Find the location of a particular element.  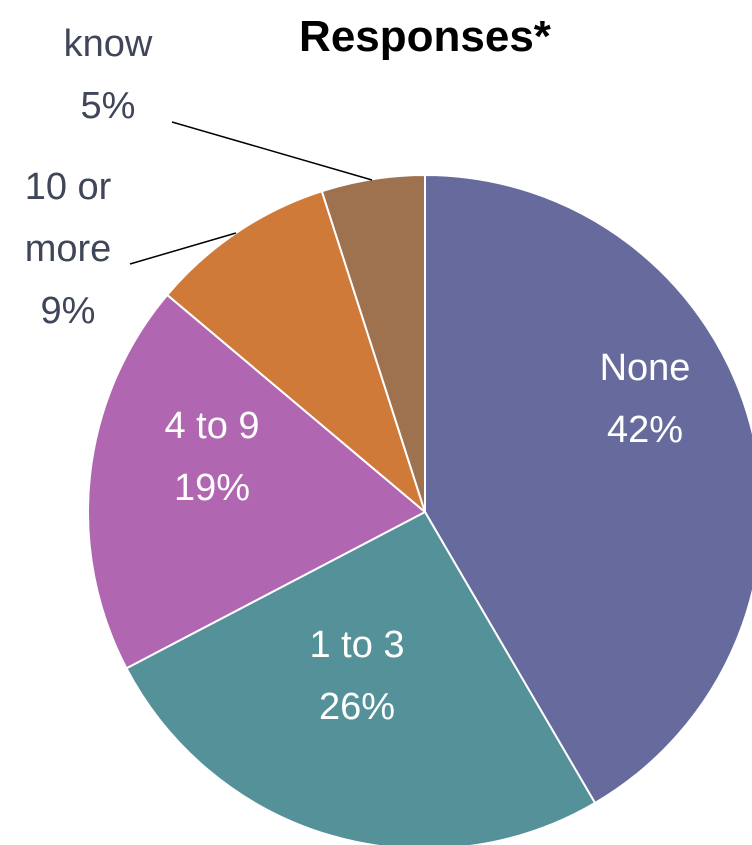

leader-line-don-t-know is located at coordinates (272, 151).